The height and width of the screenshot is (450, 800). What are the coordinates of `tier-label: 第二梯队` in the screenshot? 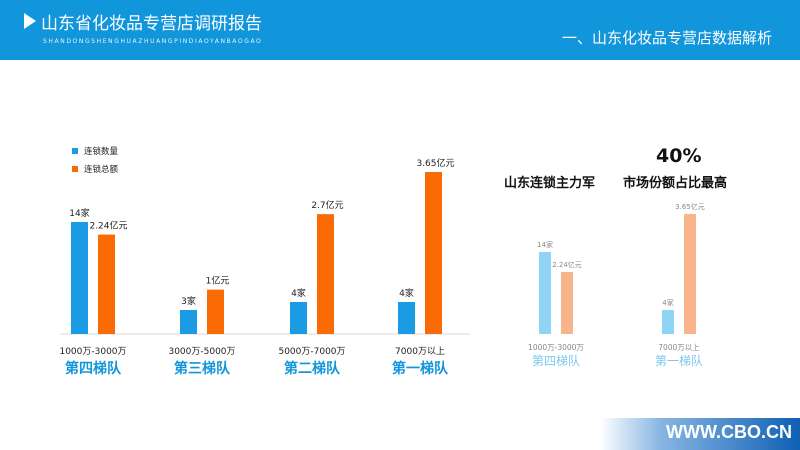 It's located at (312, 368).